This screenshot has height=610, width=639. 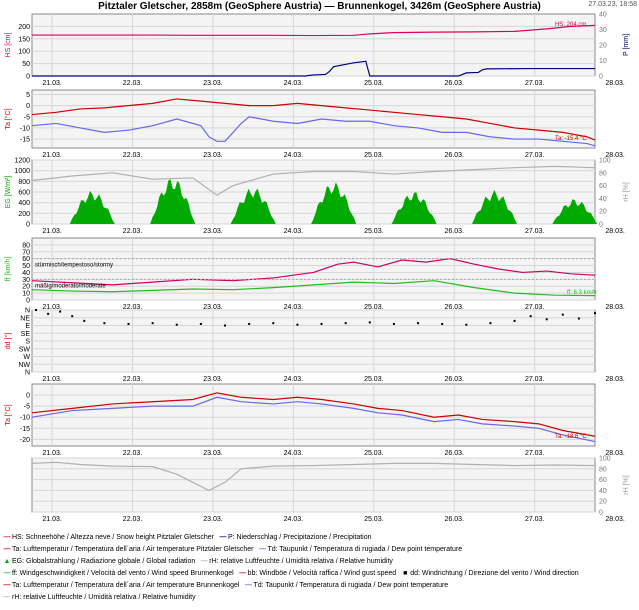 I want to click on current-value-label: HS: 204 cm, so click(x=570, y=25).